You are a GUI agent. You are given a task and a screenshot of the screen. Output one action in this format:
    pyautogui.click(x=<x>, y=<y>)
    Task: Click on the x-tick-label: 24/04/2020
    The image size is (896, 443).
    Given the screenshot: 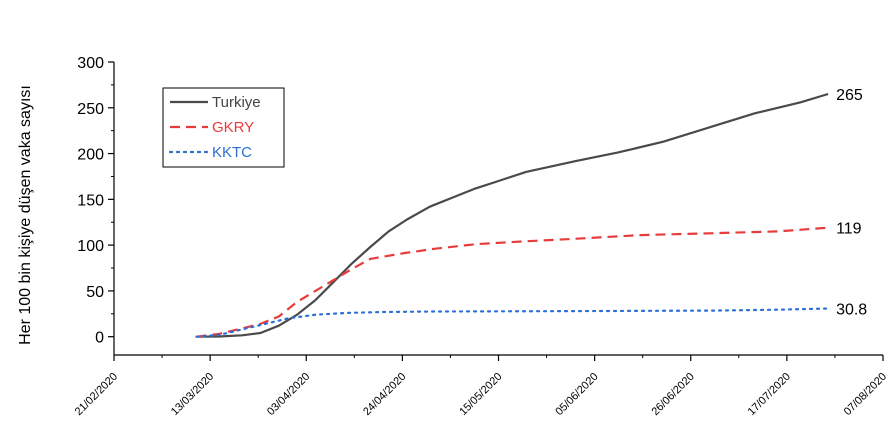 What is the action you would take?
    pyautogui.click(x=384, y=394)
    